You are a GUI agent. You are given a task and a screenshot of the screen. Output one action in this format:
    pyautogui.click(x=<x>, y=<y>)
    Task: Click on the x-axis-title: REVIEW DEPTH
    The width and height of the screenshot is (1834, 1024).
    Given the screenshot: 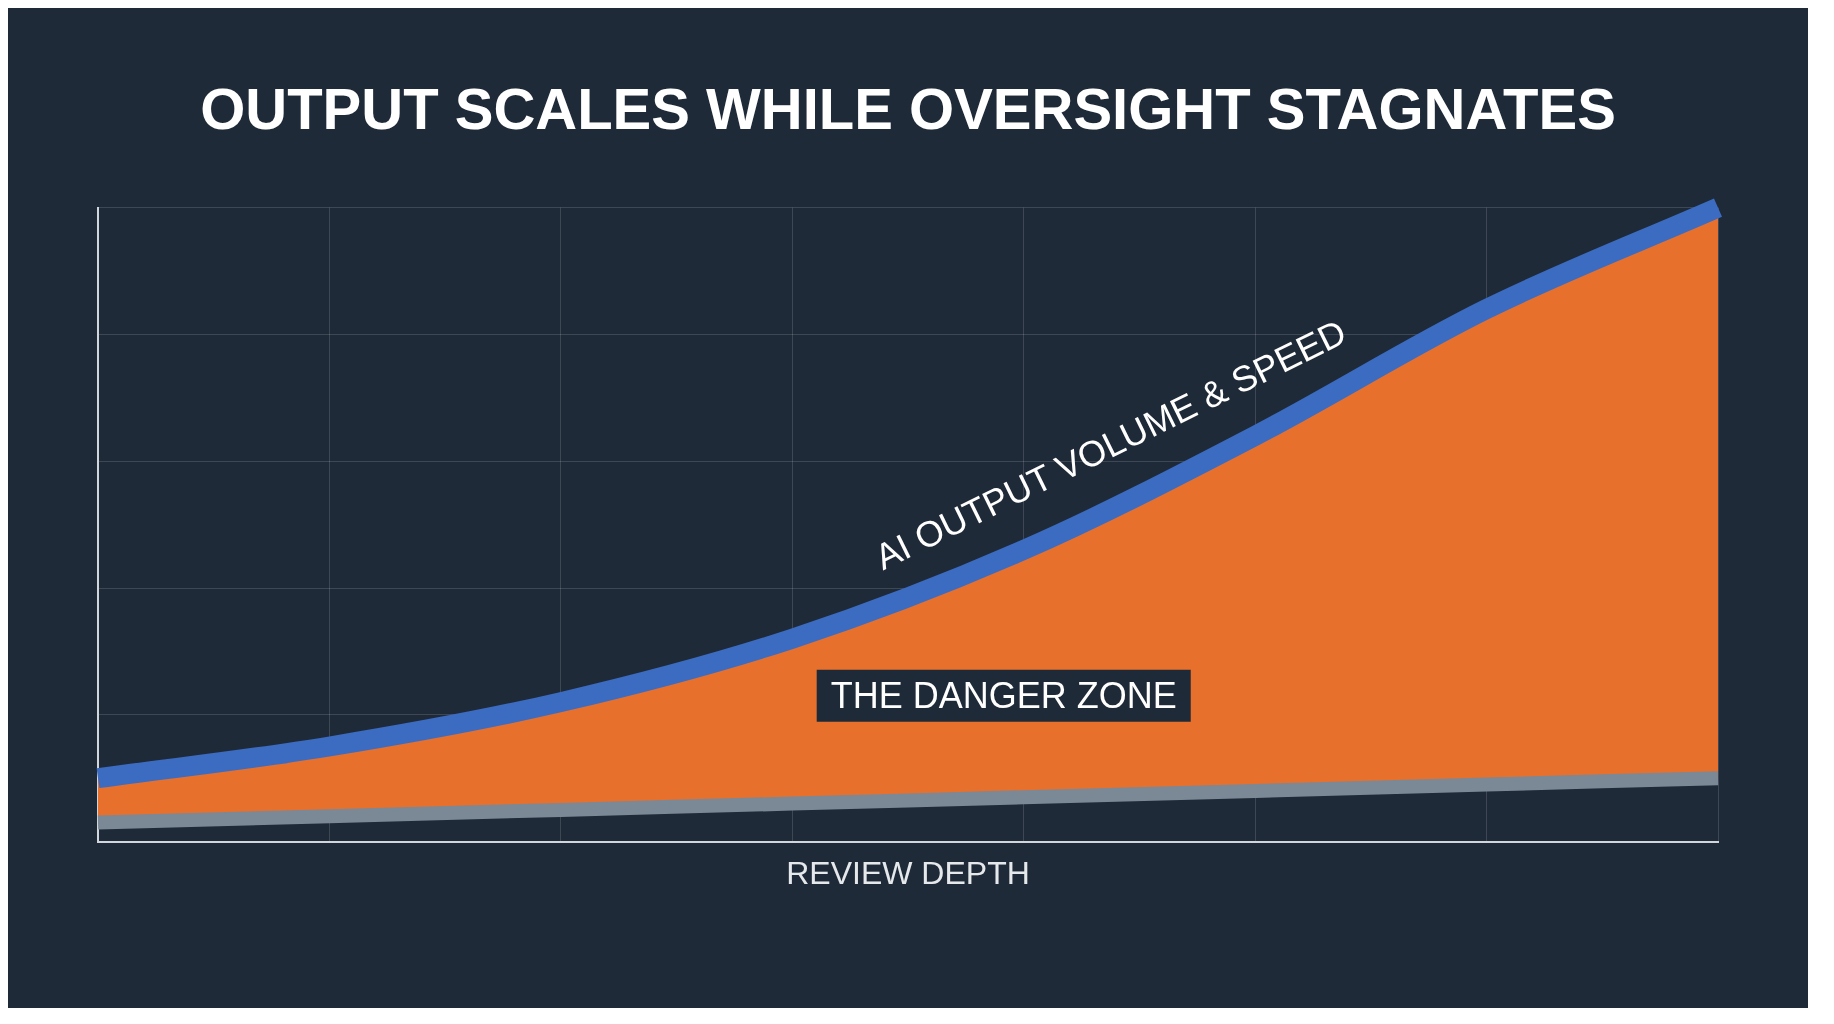 What is the action you would take?
    pyautogui.click(x=908, y=872)
    